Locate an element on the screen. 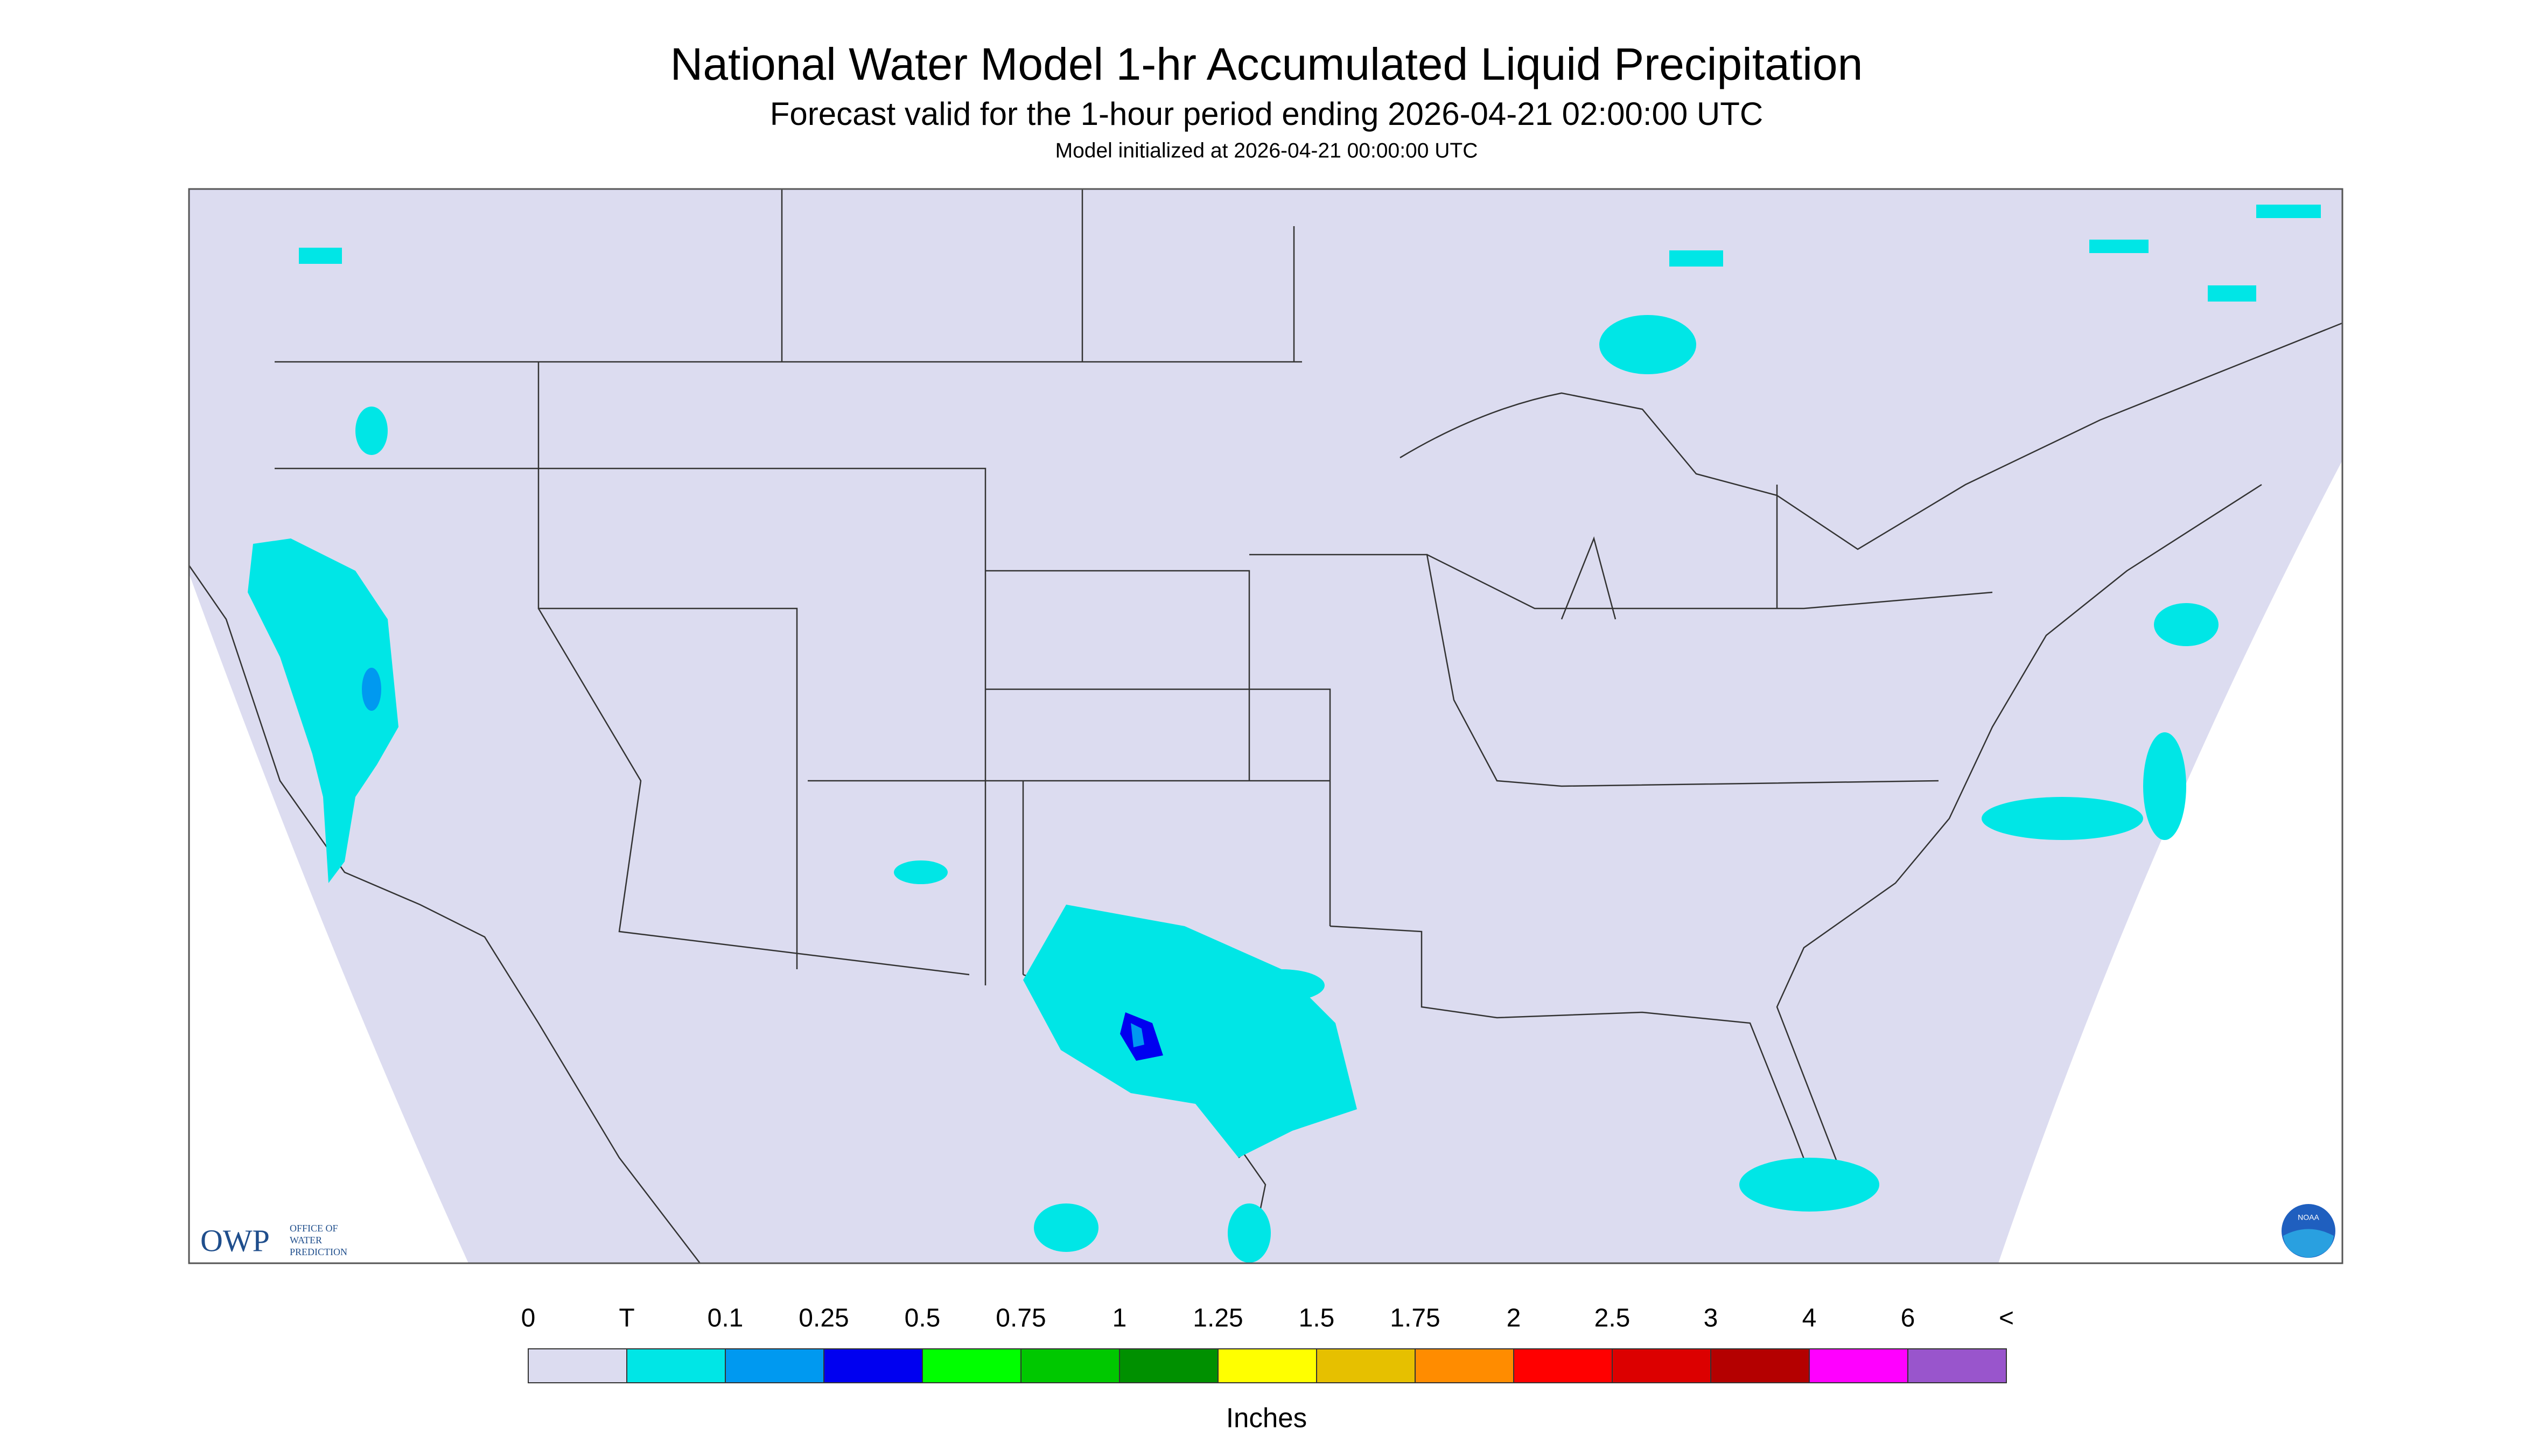  legend-label: 0 is located at coordinates (529, 1318).